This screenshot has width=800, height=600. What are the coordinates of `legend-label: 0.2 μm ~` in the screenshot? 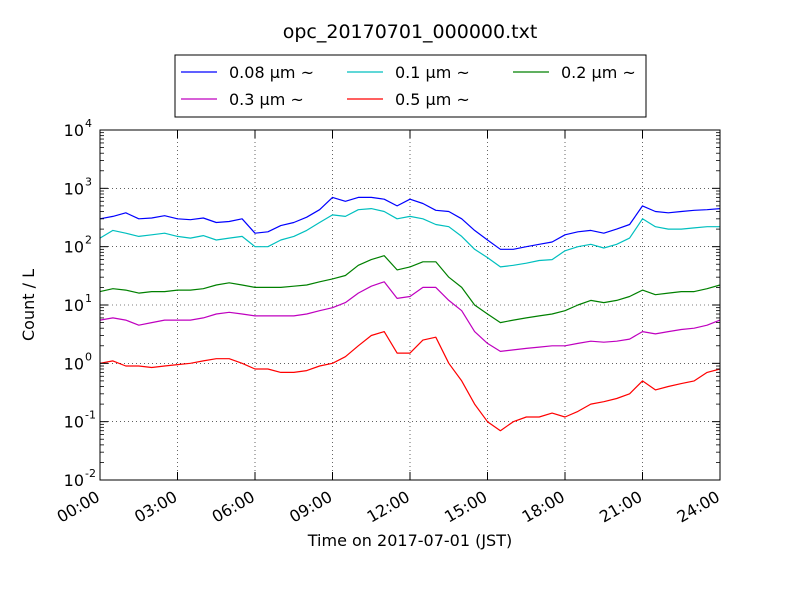 It's located at (598, 72).